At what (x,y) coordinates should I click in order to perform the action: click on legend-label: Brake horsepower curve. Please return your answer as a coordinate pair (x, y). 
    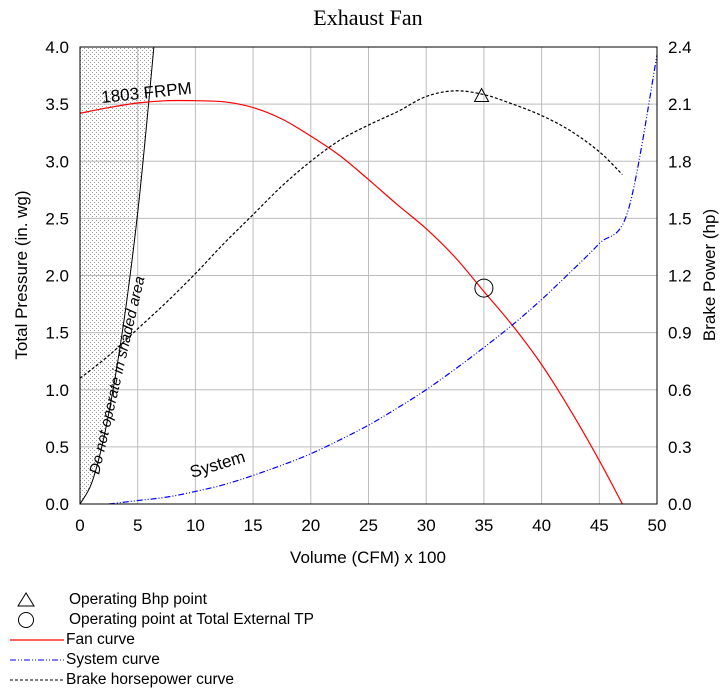
    Looking at the image, I should click on (150, 679).